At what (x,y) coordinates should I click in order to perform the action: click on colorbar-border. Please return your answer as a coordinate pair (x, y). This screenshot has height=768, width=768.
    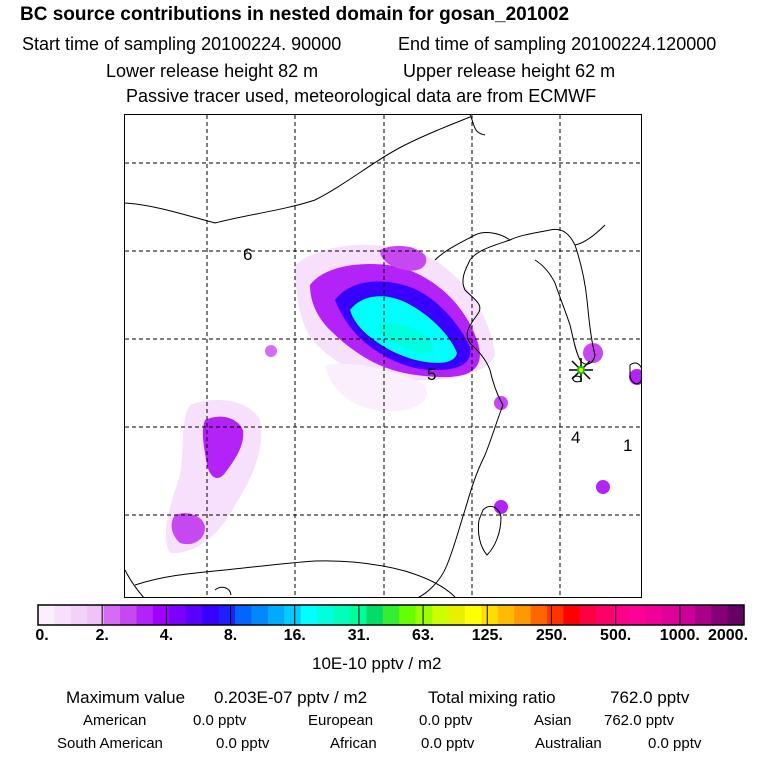
    Looking at the image, I should click on (391, 615).